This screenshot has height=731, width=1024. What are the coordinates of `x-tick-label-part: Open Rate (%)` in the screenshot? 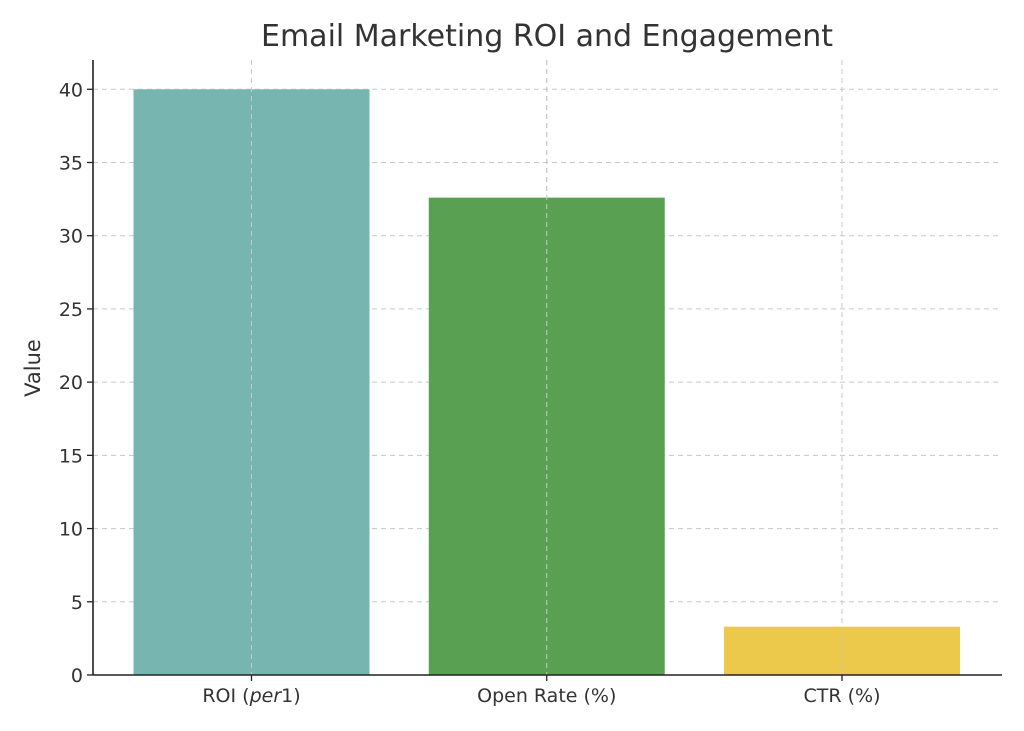 It's located at (546, 696).